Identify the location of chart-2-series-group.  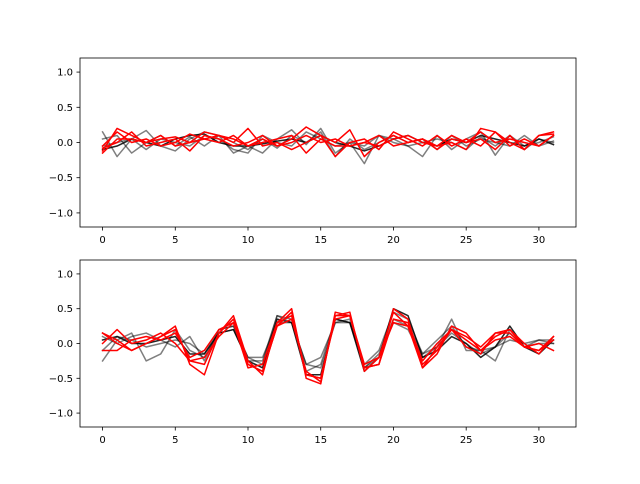
(328, 346).